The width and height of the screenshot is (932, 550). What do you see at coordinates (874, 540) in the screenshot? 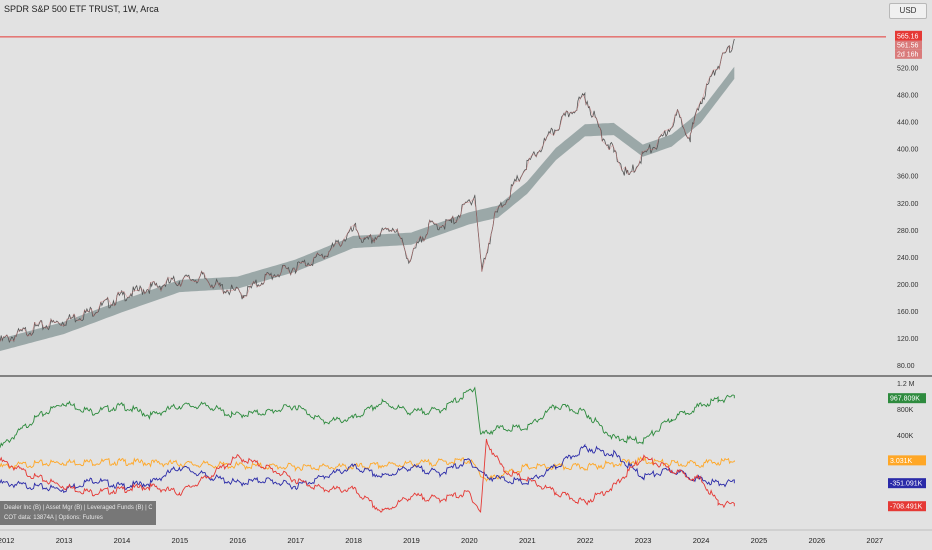
I see `time-tick-label: 2027` at bounding box center [874, 540].